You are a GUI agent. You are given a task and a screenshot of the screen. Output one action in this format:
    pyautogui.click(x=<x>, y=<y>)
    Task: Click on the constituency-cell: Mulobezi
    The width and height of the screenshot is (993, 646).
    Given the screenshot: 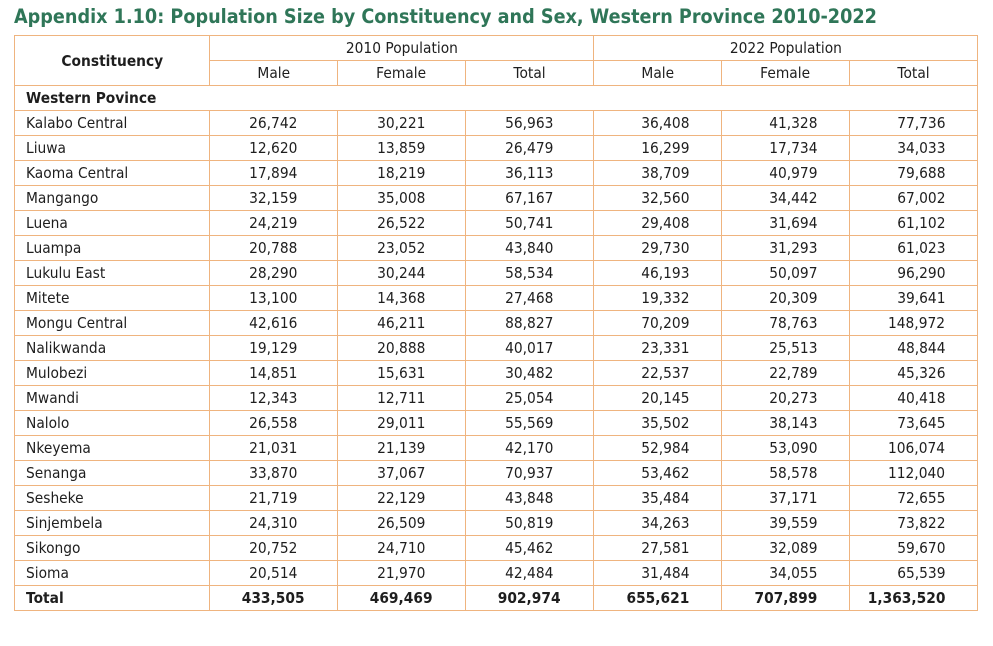 What is the action you would take?
    pyautogui.click(x=112, y=373)
    